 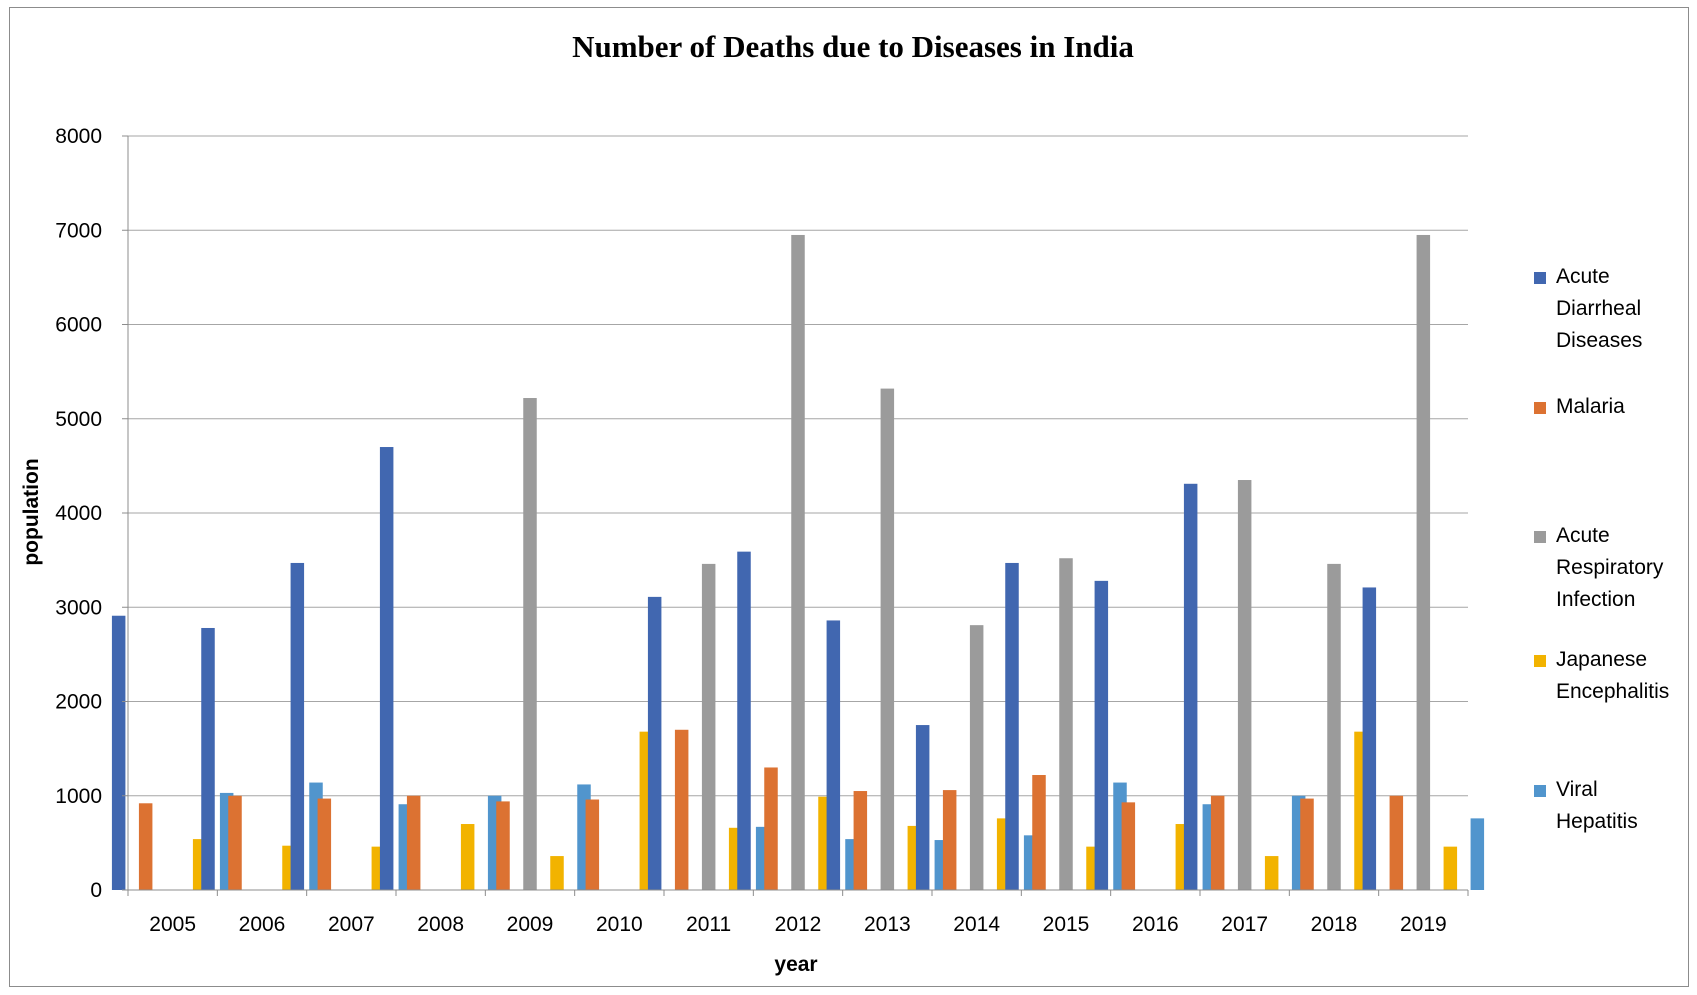 I want to click on bar-japanese-encephalitis-2009, so click(x=557, y=873).